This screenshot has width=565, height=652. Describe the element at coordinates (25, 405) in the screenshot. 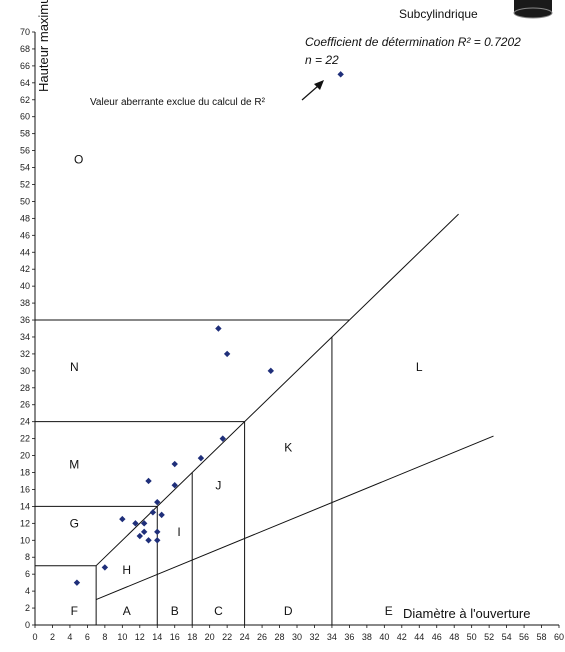

I see `y-tick-label: 26` at that location.